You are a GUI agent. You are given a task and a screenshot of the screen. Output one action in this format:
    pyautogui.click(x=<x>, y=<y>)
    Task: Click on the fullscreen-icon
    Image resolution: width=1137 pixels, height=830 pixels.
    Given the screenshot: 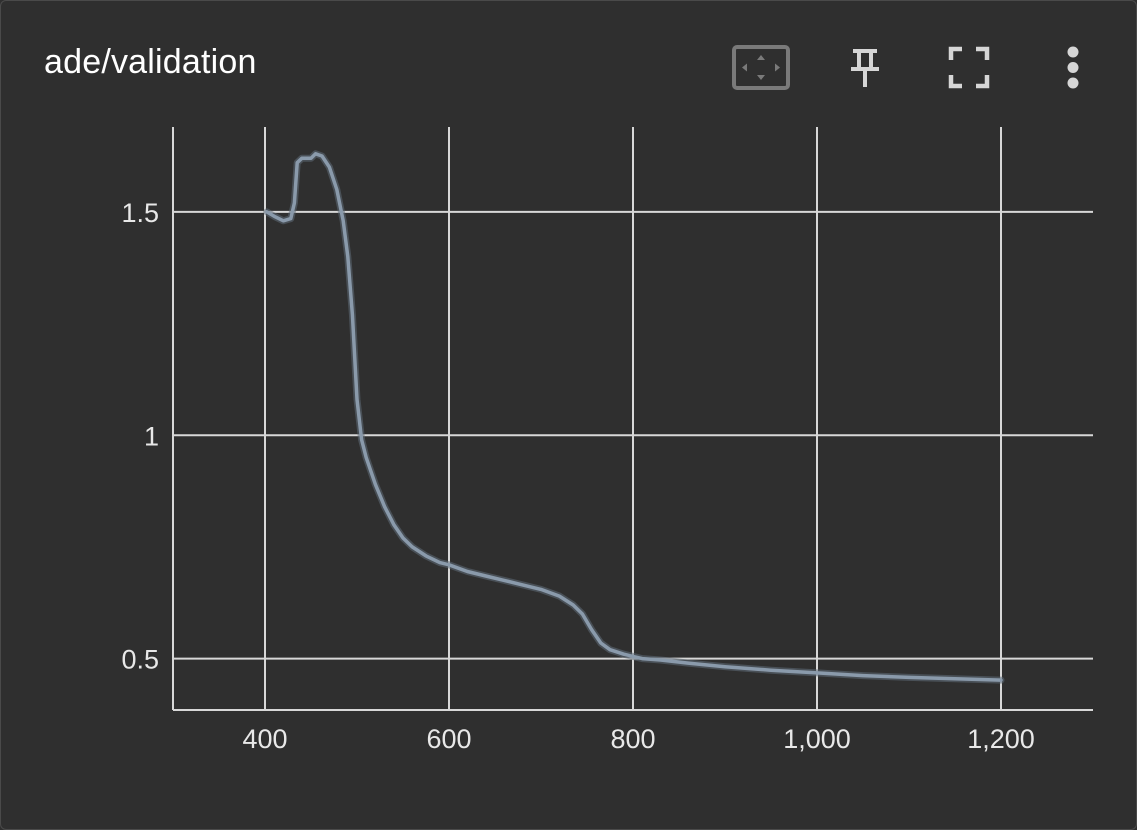 What is the action you would take?
    pyautogui.click(x=969, y=67)
    